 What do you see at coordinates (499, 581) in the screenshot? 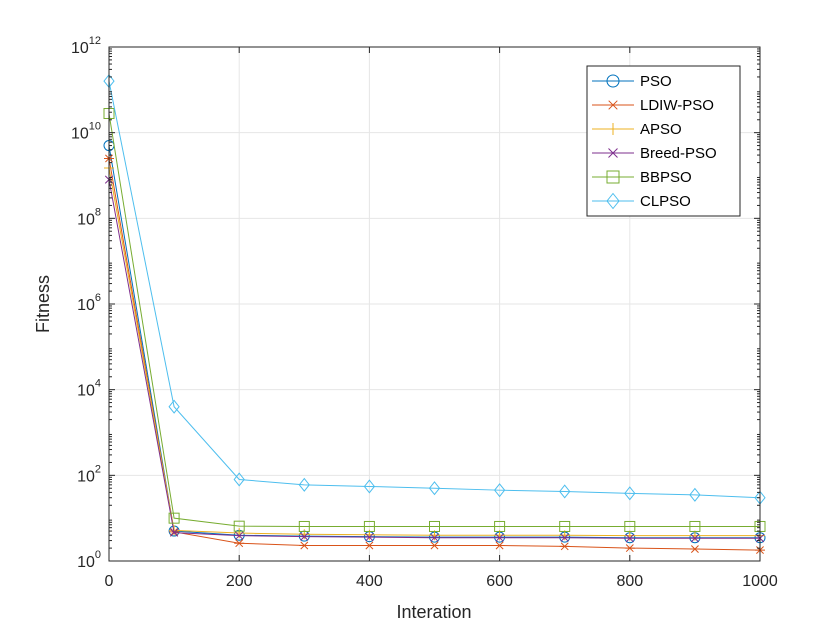
I see `x-tick-label: 600` at bounding box center [499, 581].